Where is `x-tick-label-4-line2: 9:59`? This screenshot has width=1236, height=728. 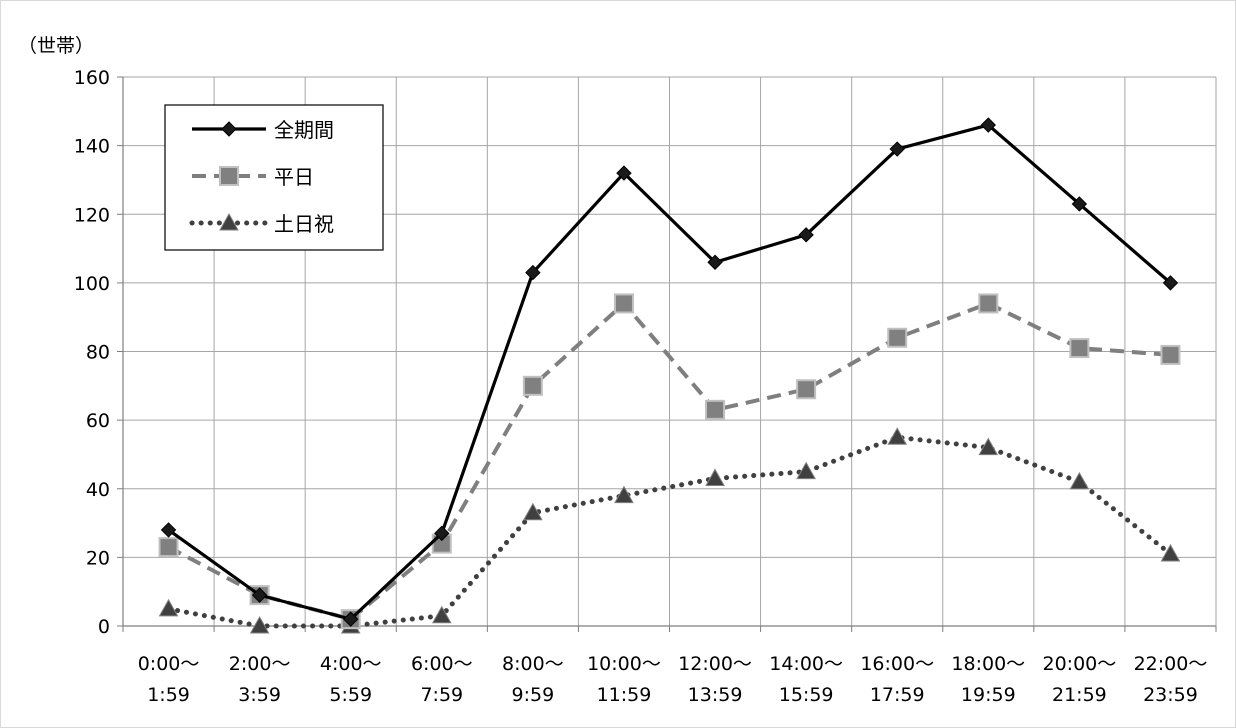 x-tick-label-4-line2: 9:59 is located at coordinates (533, 695).